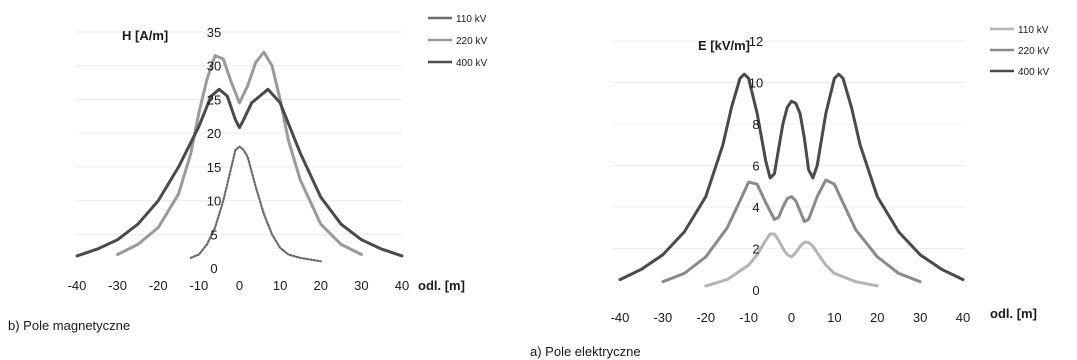 This screenshot has height=360, width=1077. Describe the element at coordinates (69, 325) in the screenshot. I see `chart-caption: b) Pole magnetyczne` at that location.